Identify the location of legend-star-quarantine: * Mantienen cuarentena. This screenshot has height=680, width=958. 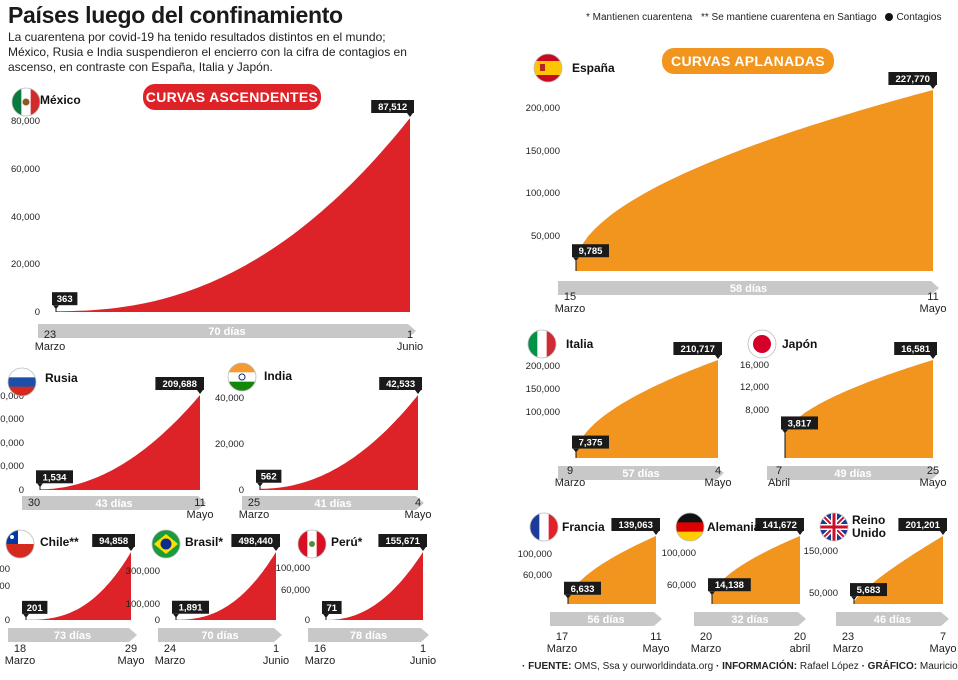
(639, 17).